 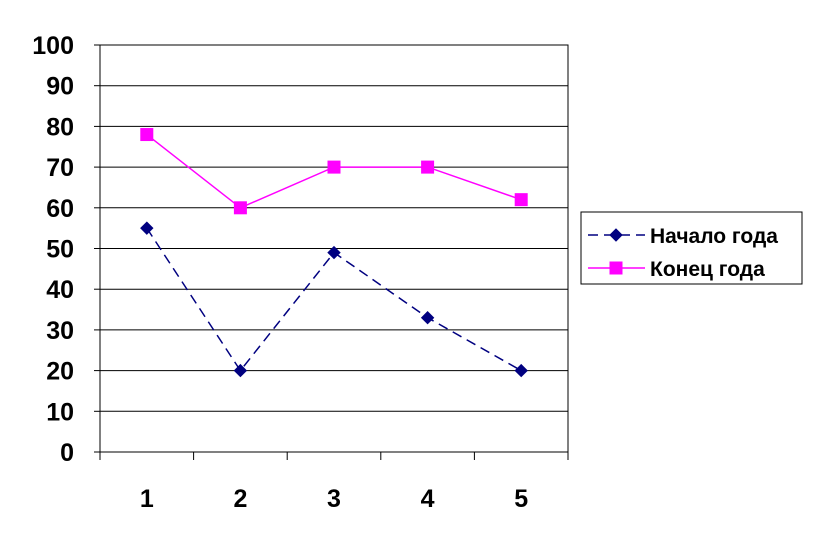 I want to click on legend: Начало года Конец года, so click(x=691, y=248).